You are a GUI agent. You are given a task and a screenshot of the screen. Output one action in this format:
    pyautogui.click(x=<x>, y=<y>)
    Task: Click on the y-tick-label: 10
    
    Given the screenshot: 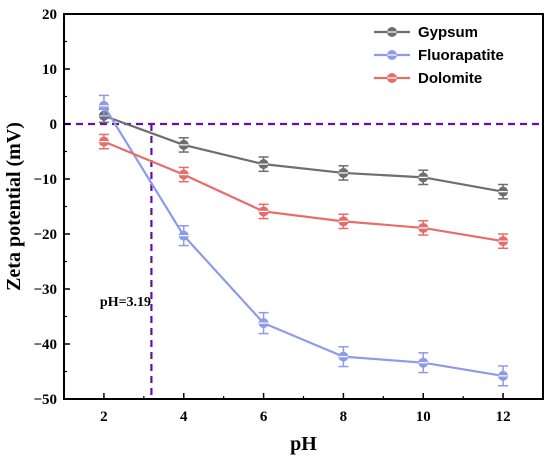 What is the action you would take?
    pyautogui.click(x=49, y=70)
    